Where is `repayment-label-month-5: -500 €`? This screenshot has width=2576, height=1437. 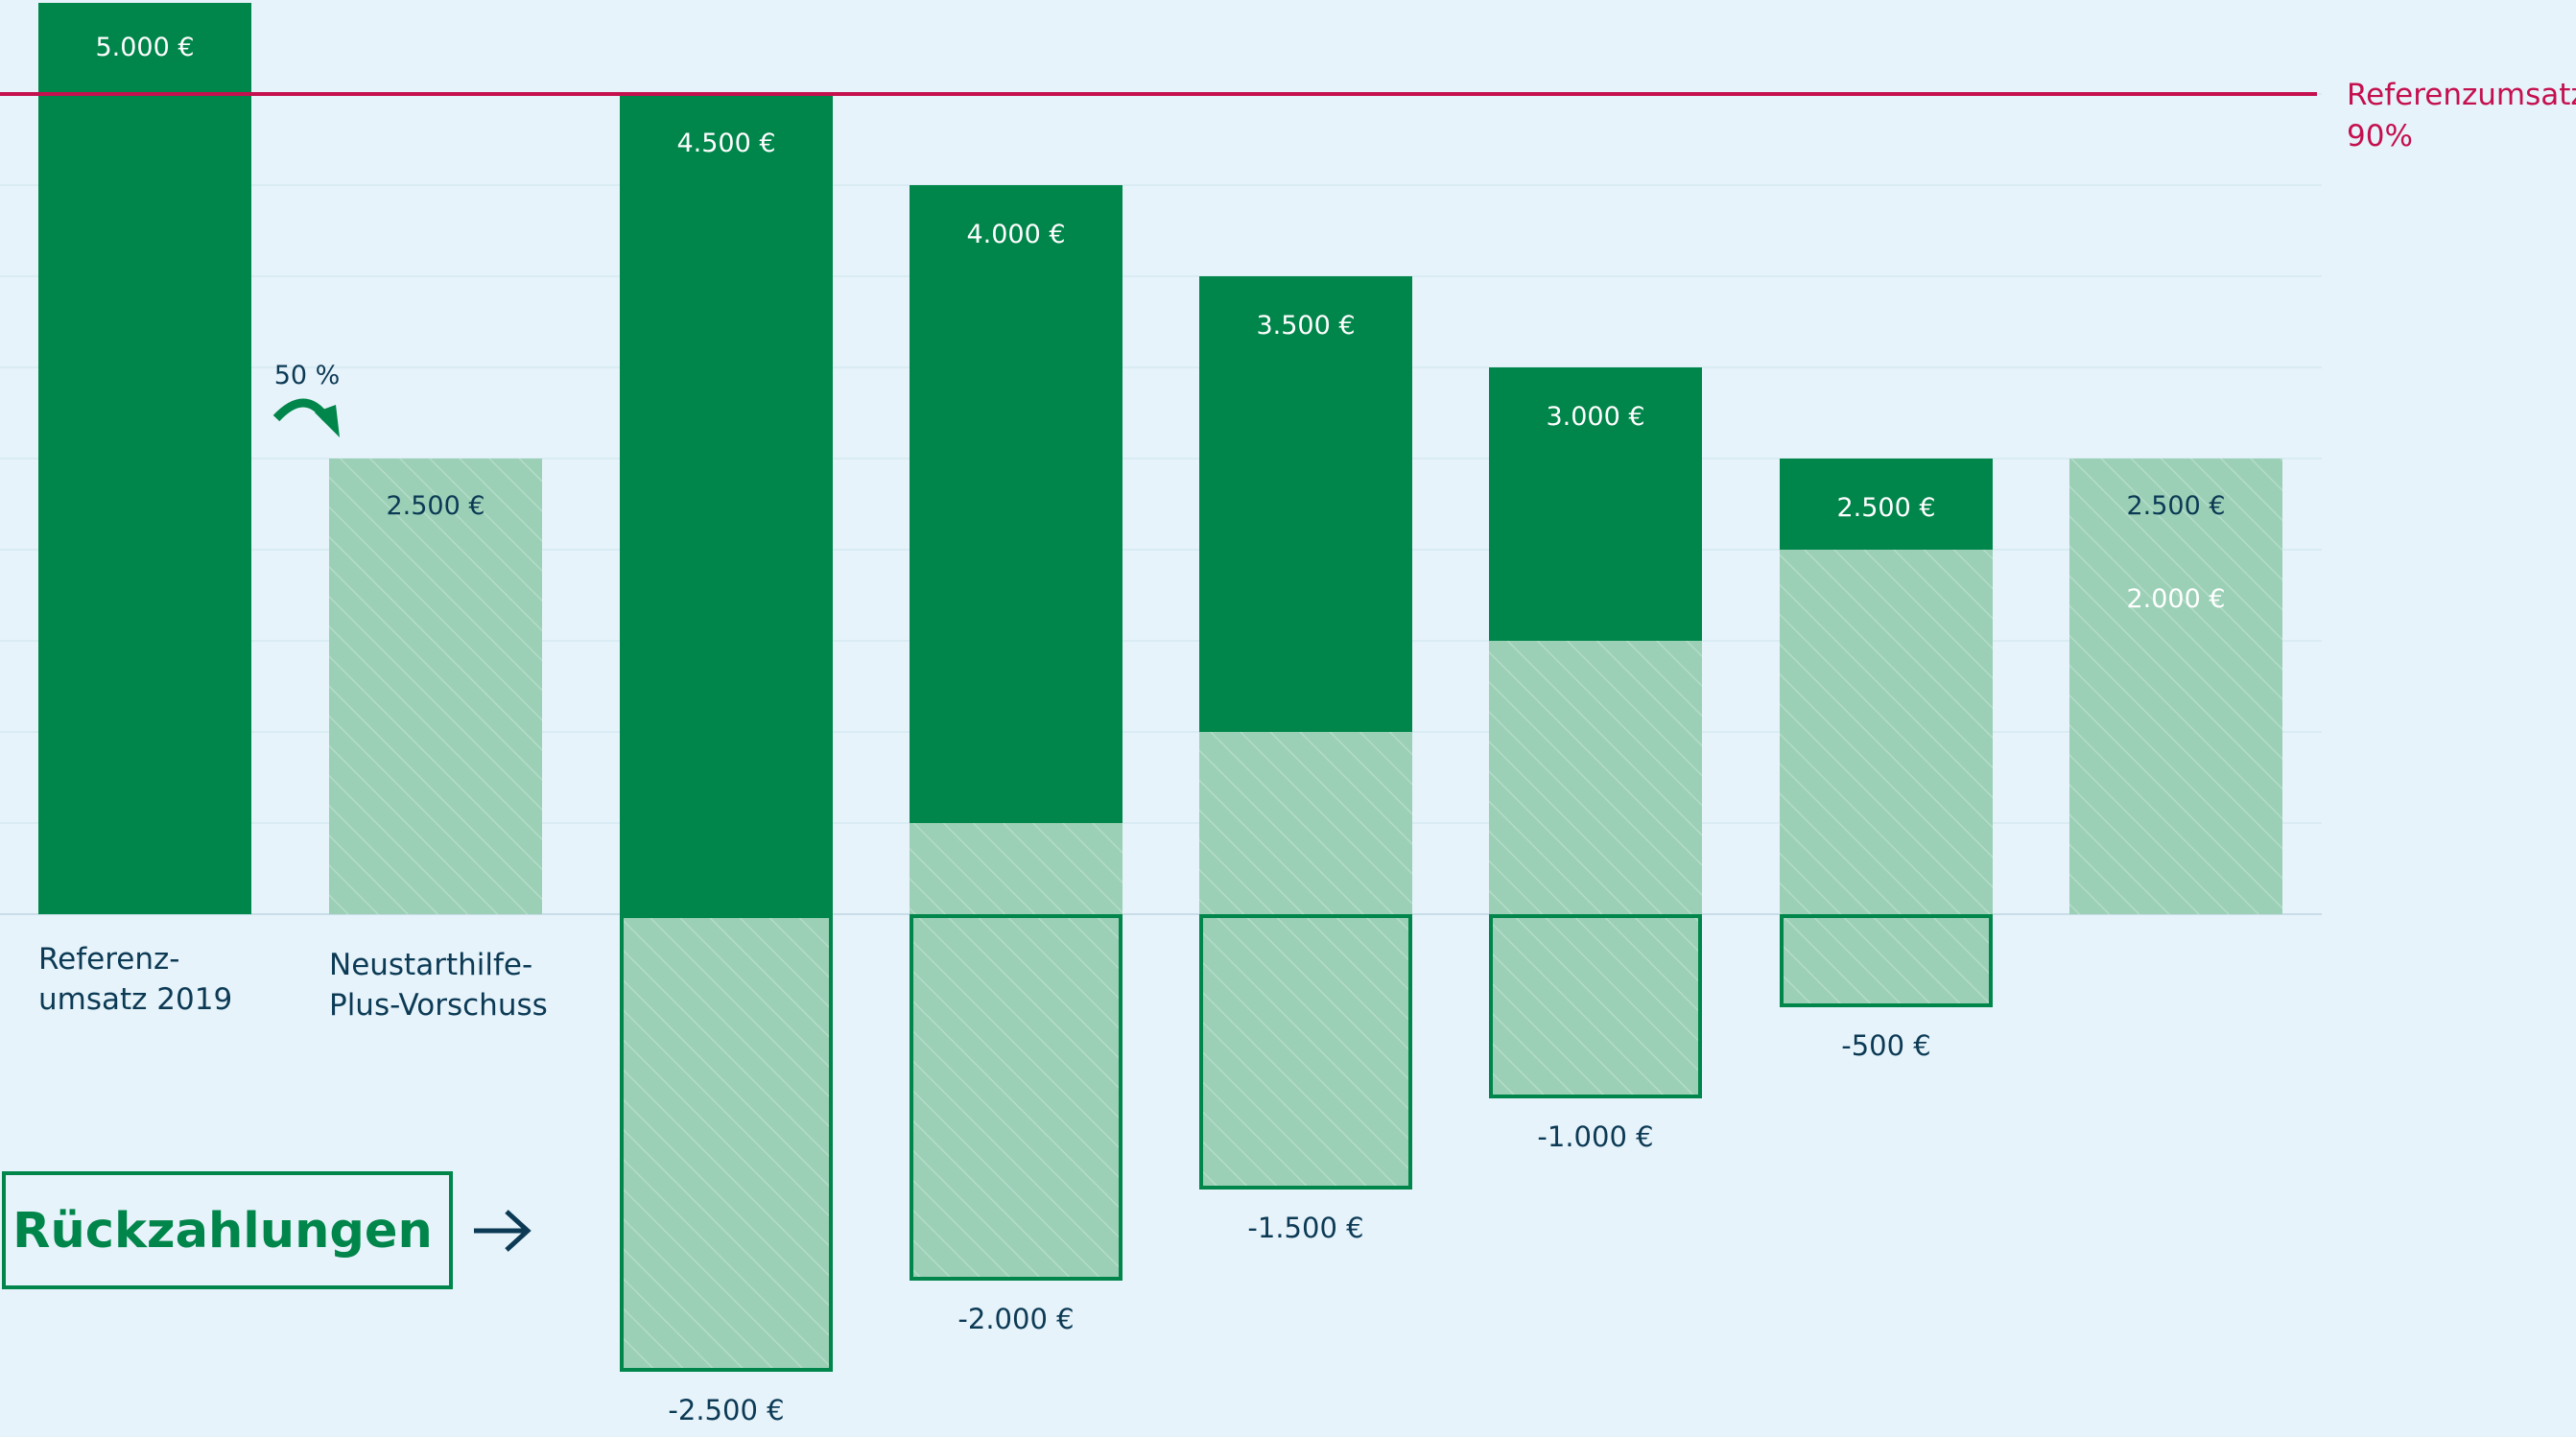
repayment-label-month-5: -500 € is located at coordinates (1886, 1045).